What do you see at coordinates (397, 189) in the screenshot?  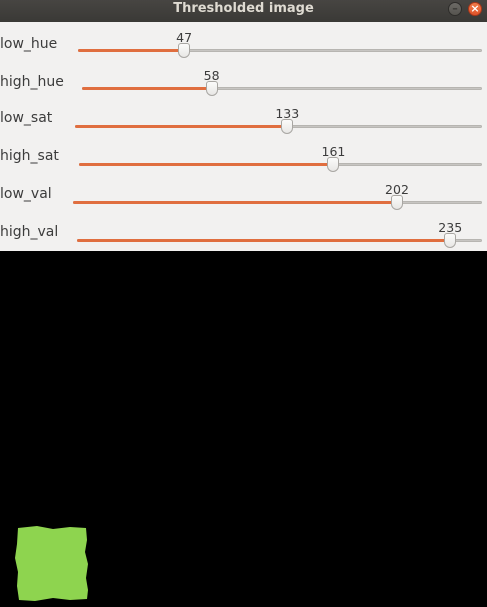 I see `slider-value: 202` at bounding box center [397, 189].